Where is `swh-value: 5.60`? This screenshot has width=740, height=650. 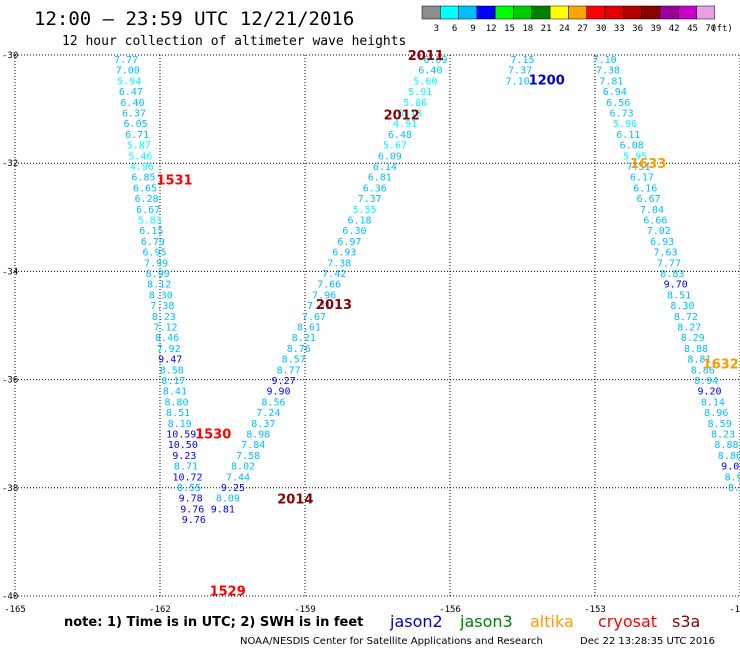 swh-value: 5.60 is located at coordinates (425, 81).